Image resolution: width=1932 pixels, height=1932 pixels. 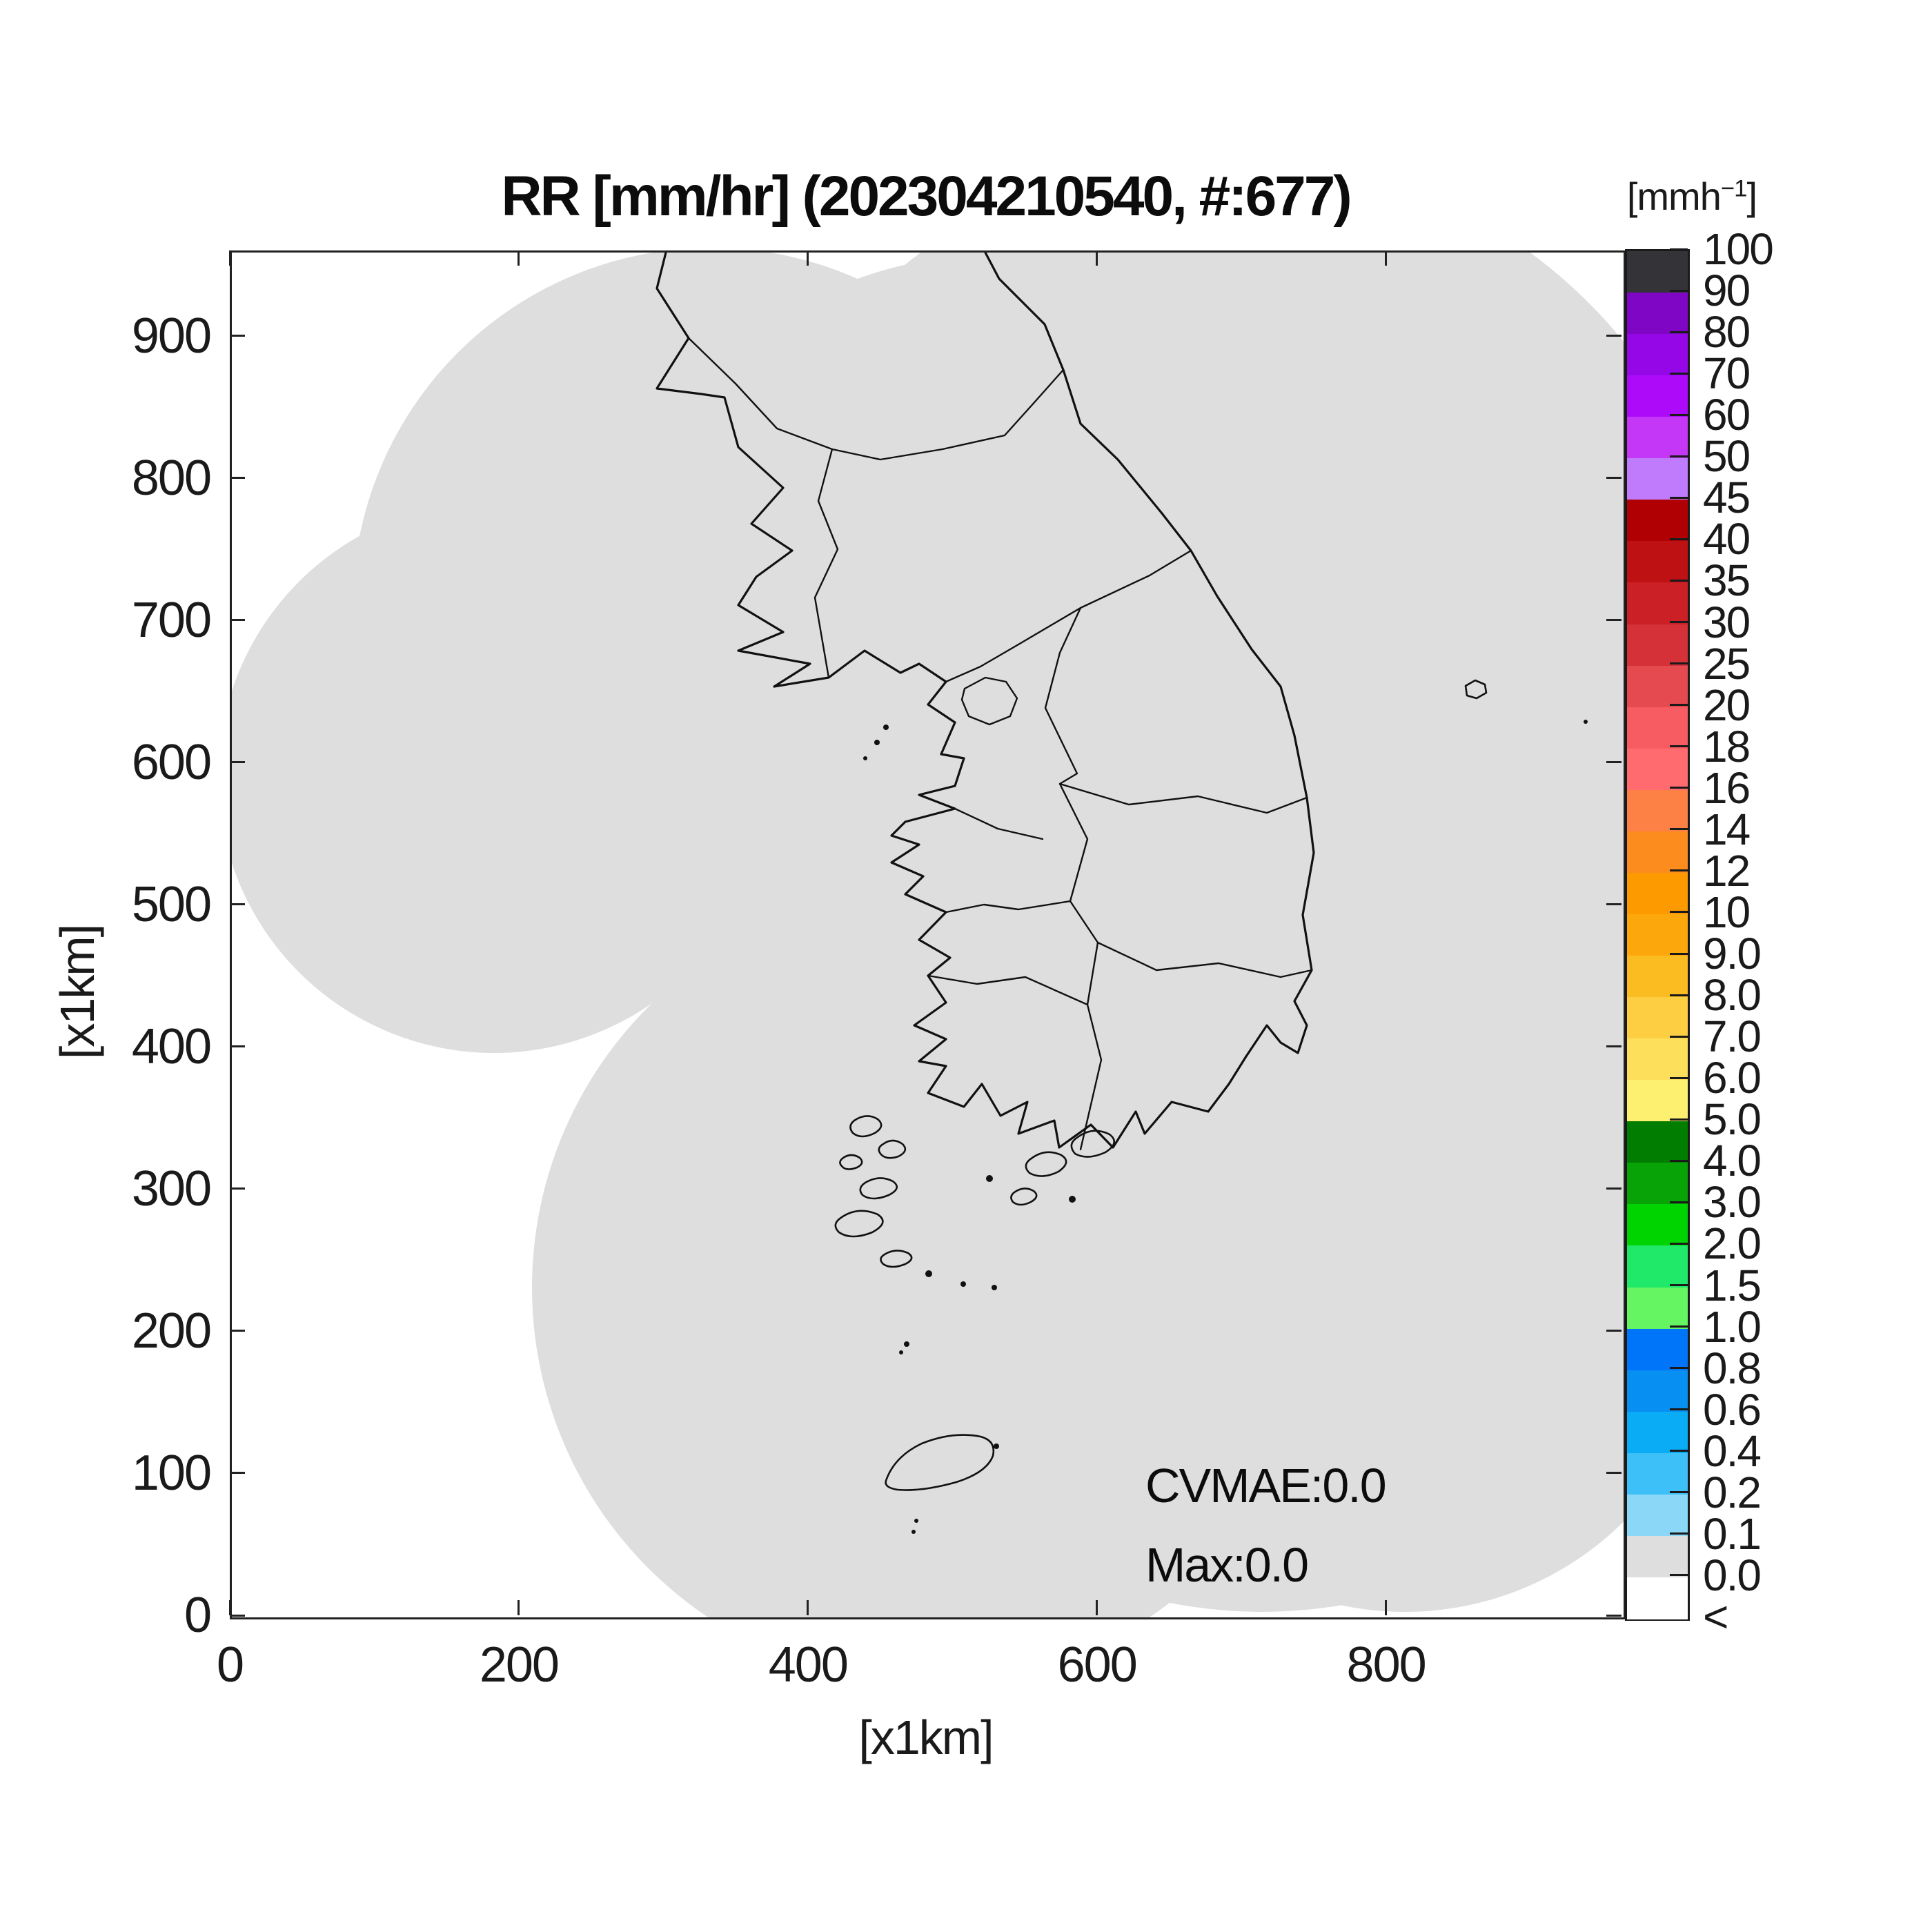 What do you see at coordinates (1727, 291) in the screenshot?
I see `colorbar-tick-label: 90` at bounding box center [1727, 291].